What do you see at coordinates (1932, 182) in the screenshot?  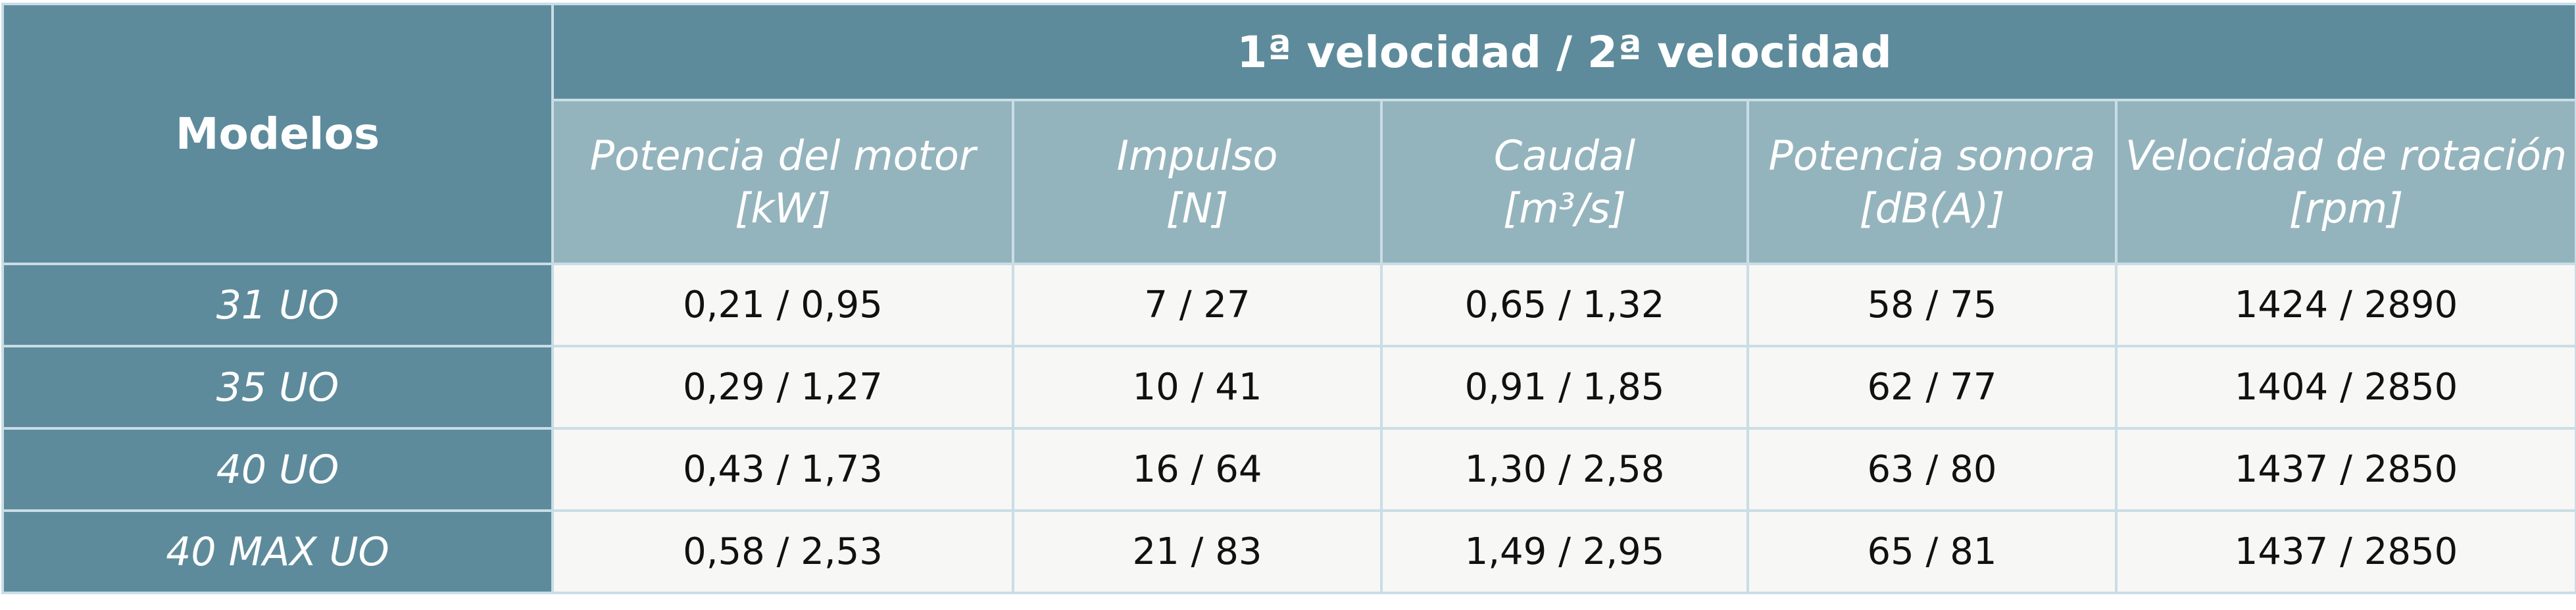 I see `column-header: Potencia sonora [dB(A)]` at bounding box center [1932, 182].